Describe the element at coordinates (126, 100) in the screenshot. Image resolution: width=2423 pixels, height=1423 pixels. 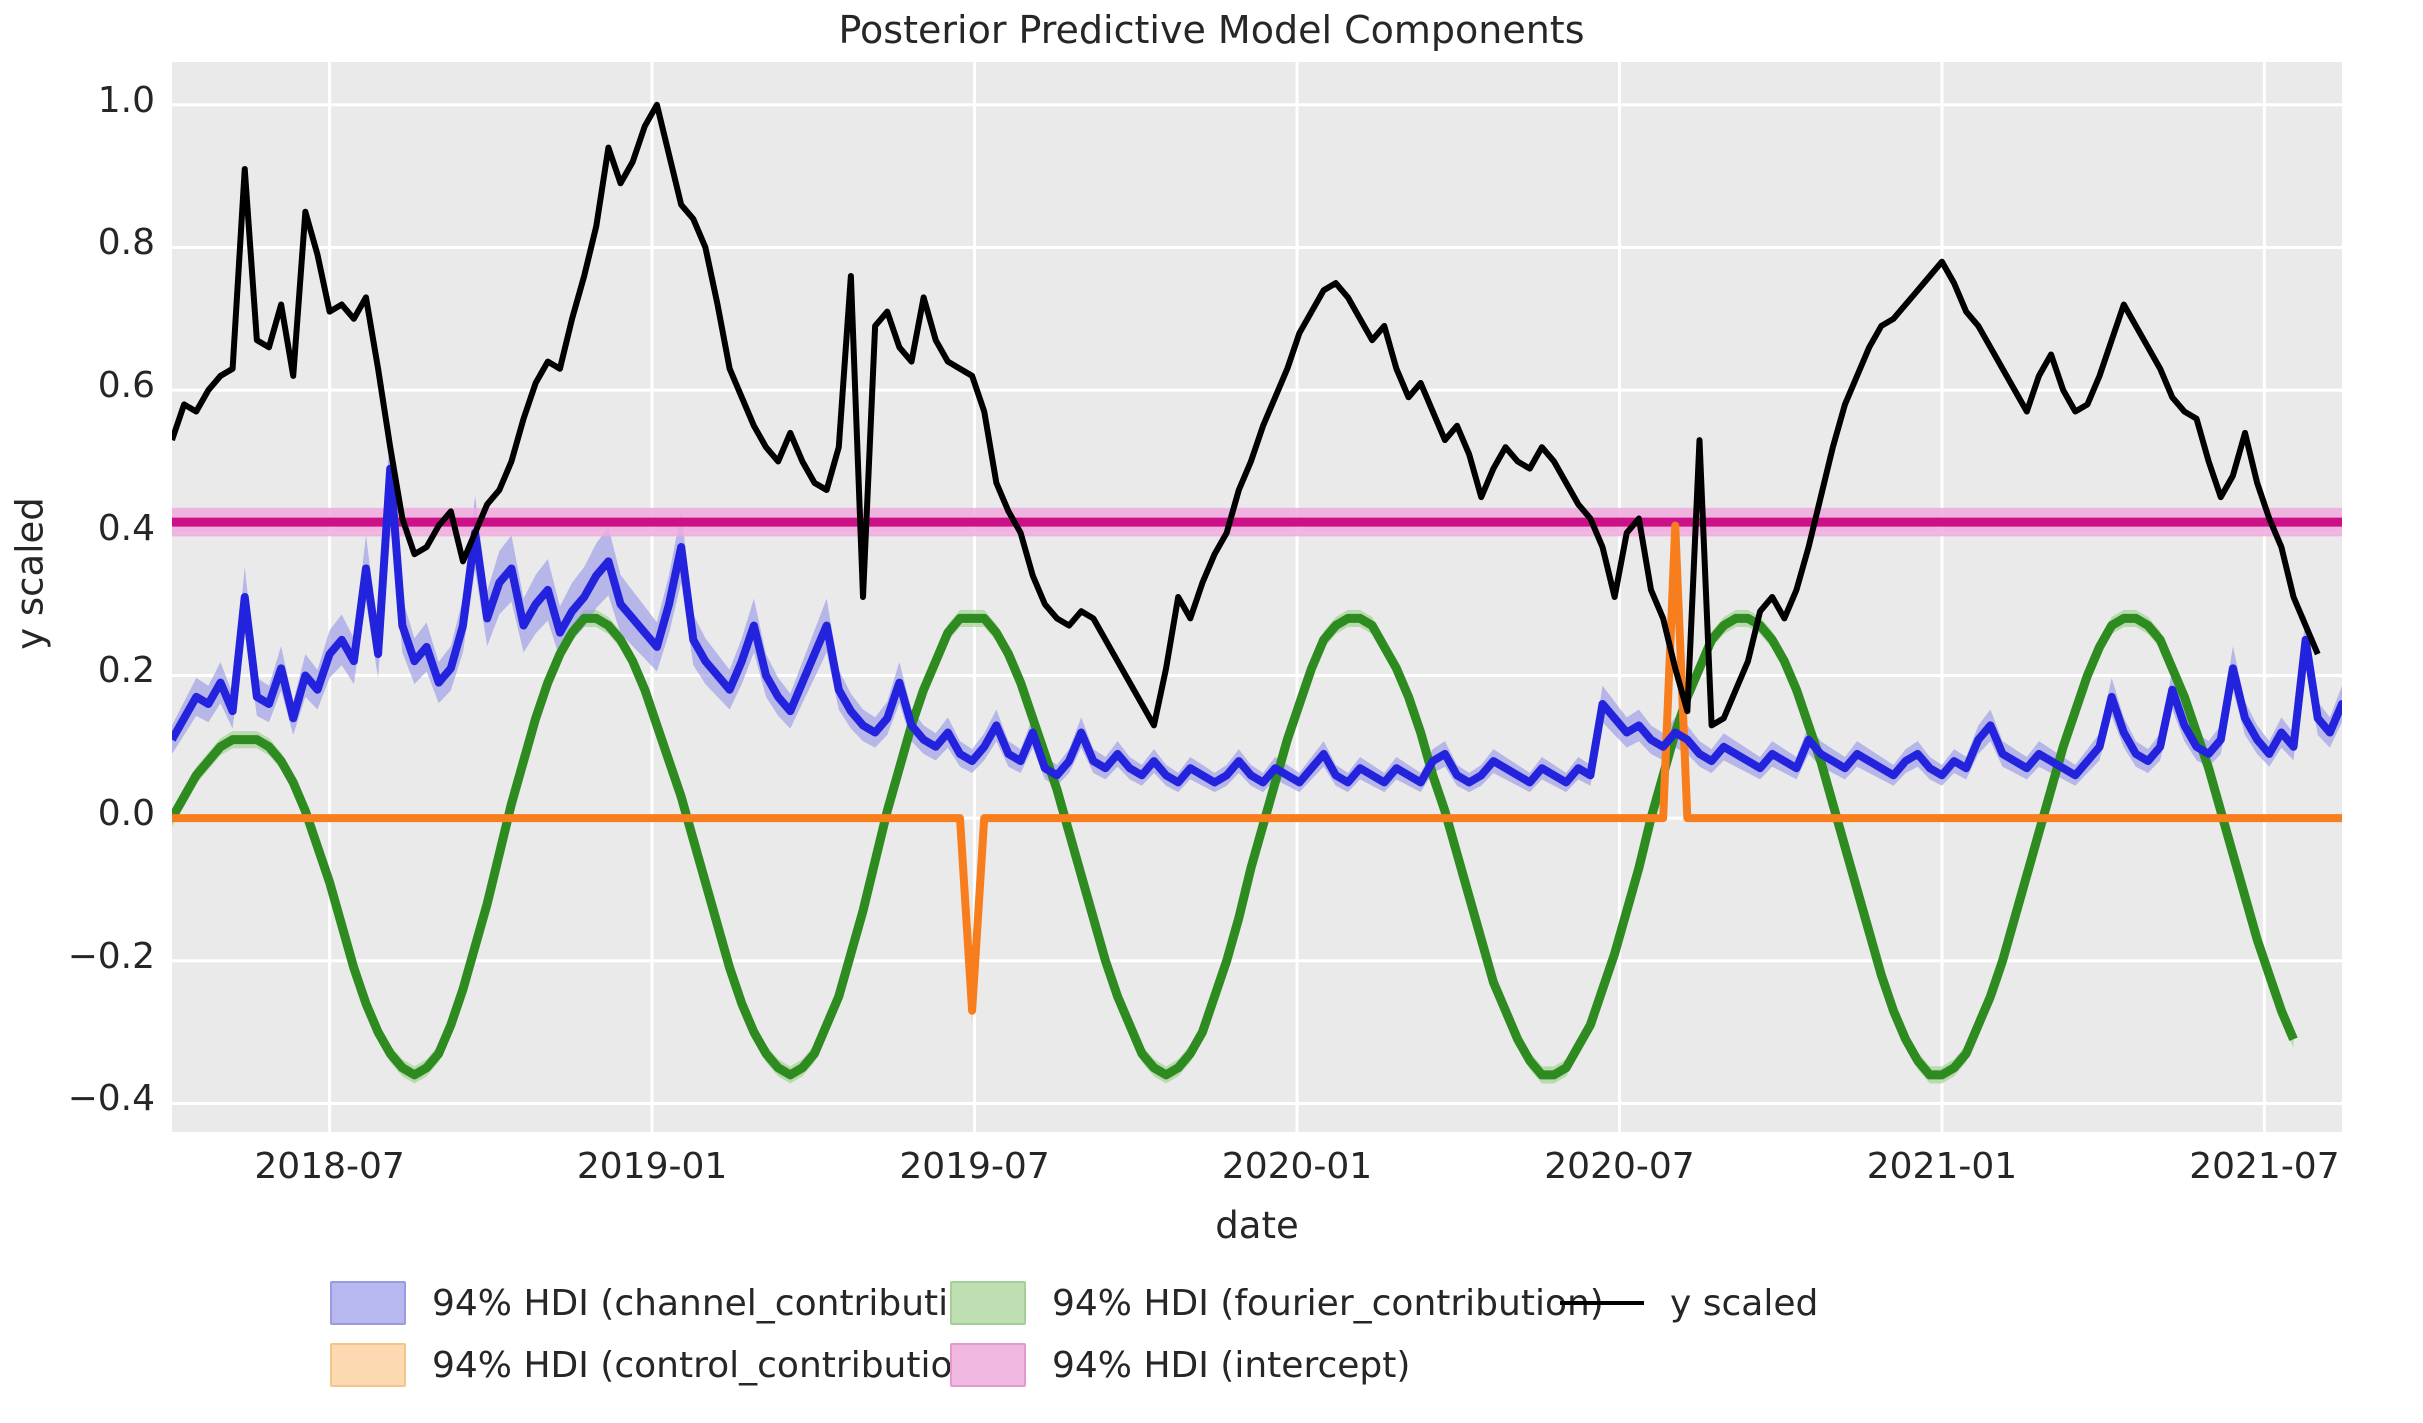
I see `y-tick-label: 1.0` at that location.